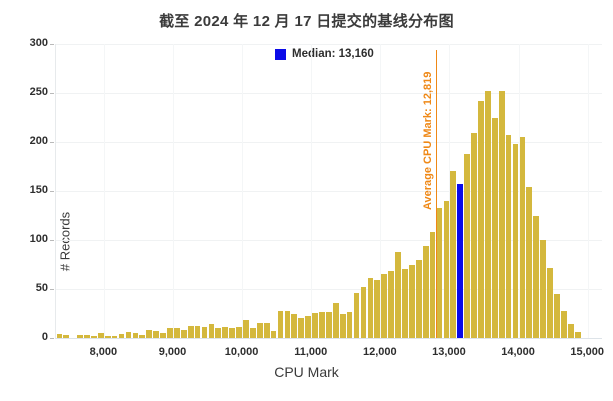 The image size is (613, 401). Describe the element at coordinates (44, 337) in the screenshot. I see `y-tick-label: 0` at that location.